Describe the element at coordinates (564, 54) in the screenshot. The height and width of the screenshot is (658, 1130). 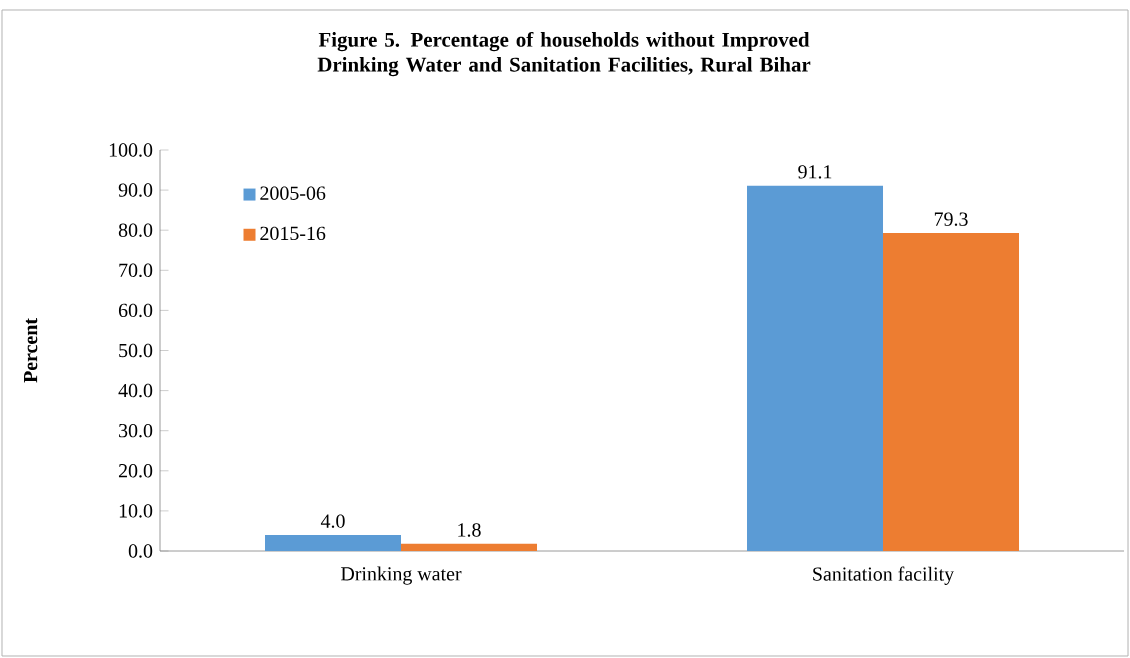
I see `chart-title: Figure 5. Percentage of households without Improved Drinking Water and Sanitation Facilities, Rural Bihar` at that location.